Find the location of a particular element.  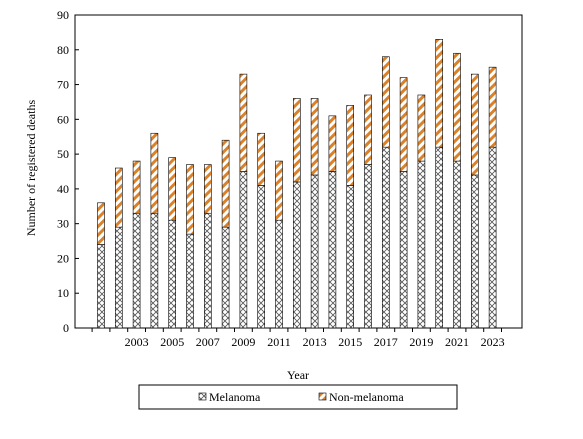

legend-swatch-melanoma is located at coordinates (202, 396).